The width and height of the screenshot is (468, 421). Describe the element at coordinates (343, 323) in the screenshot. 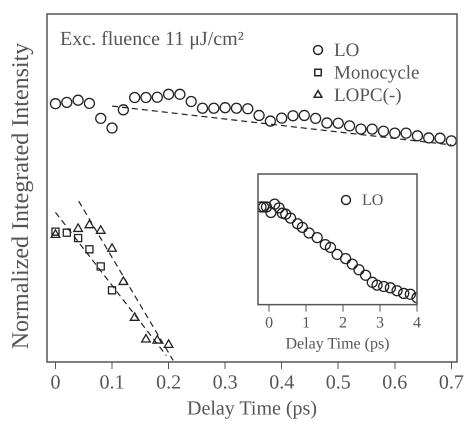

I see `x-tick-label: 2` at that location.